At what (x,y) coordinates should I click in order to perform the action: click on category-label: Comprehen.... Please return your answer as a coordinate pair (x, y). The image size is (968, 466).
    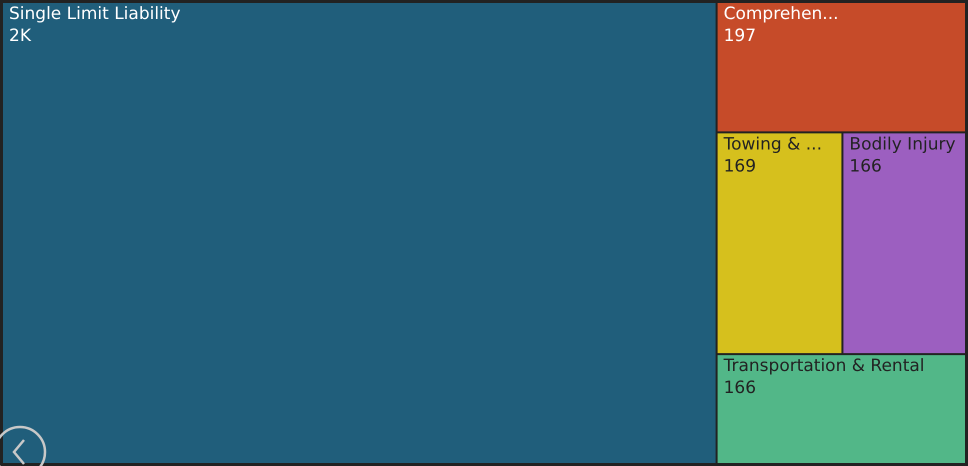
    Looking at the image, I should click on (781, 14).